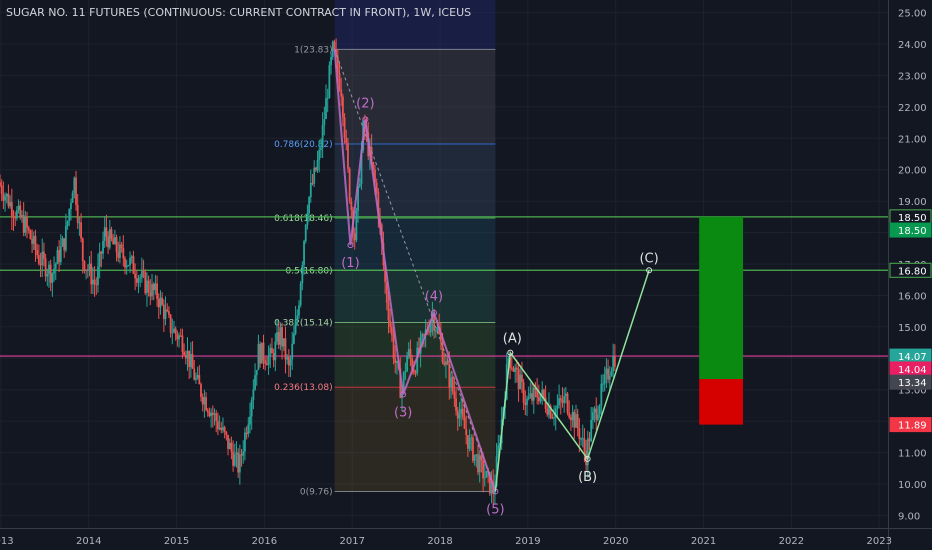 The height and width of the screenshot is (550, 932). I want to click on y-tick-label: 25.00, so click(912, 14).